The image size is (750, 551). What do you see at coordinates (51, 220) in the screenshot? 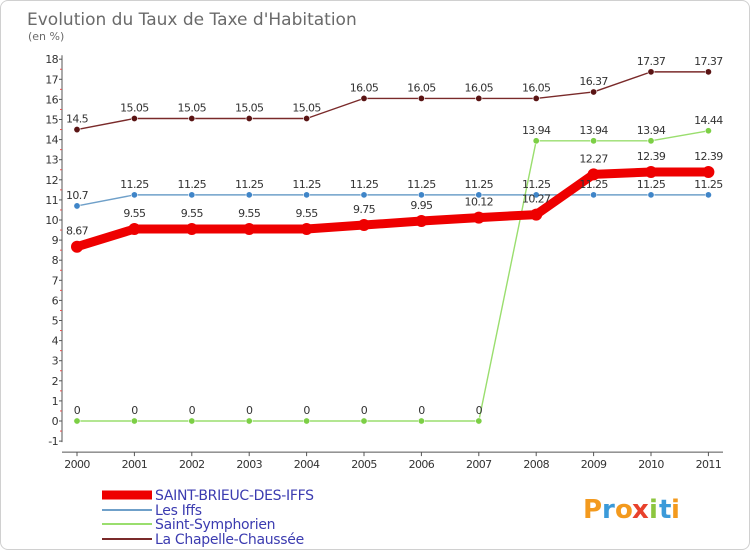
I see `y-tick-label: 10` at bounding box center [51, 220].